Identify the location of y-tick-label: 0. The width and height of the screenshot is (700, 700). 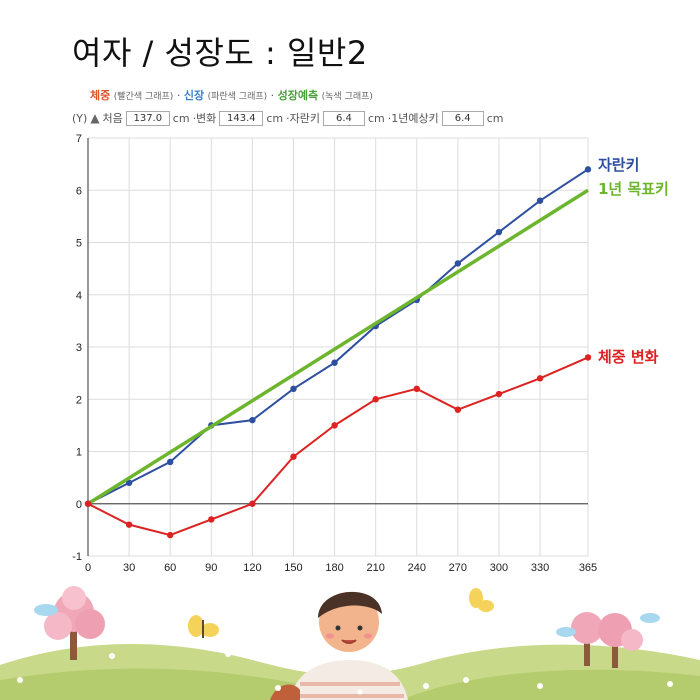
(79, 505).